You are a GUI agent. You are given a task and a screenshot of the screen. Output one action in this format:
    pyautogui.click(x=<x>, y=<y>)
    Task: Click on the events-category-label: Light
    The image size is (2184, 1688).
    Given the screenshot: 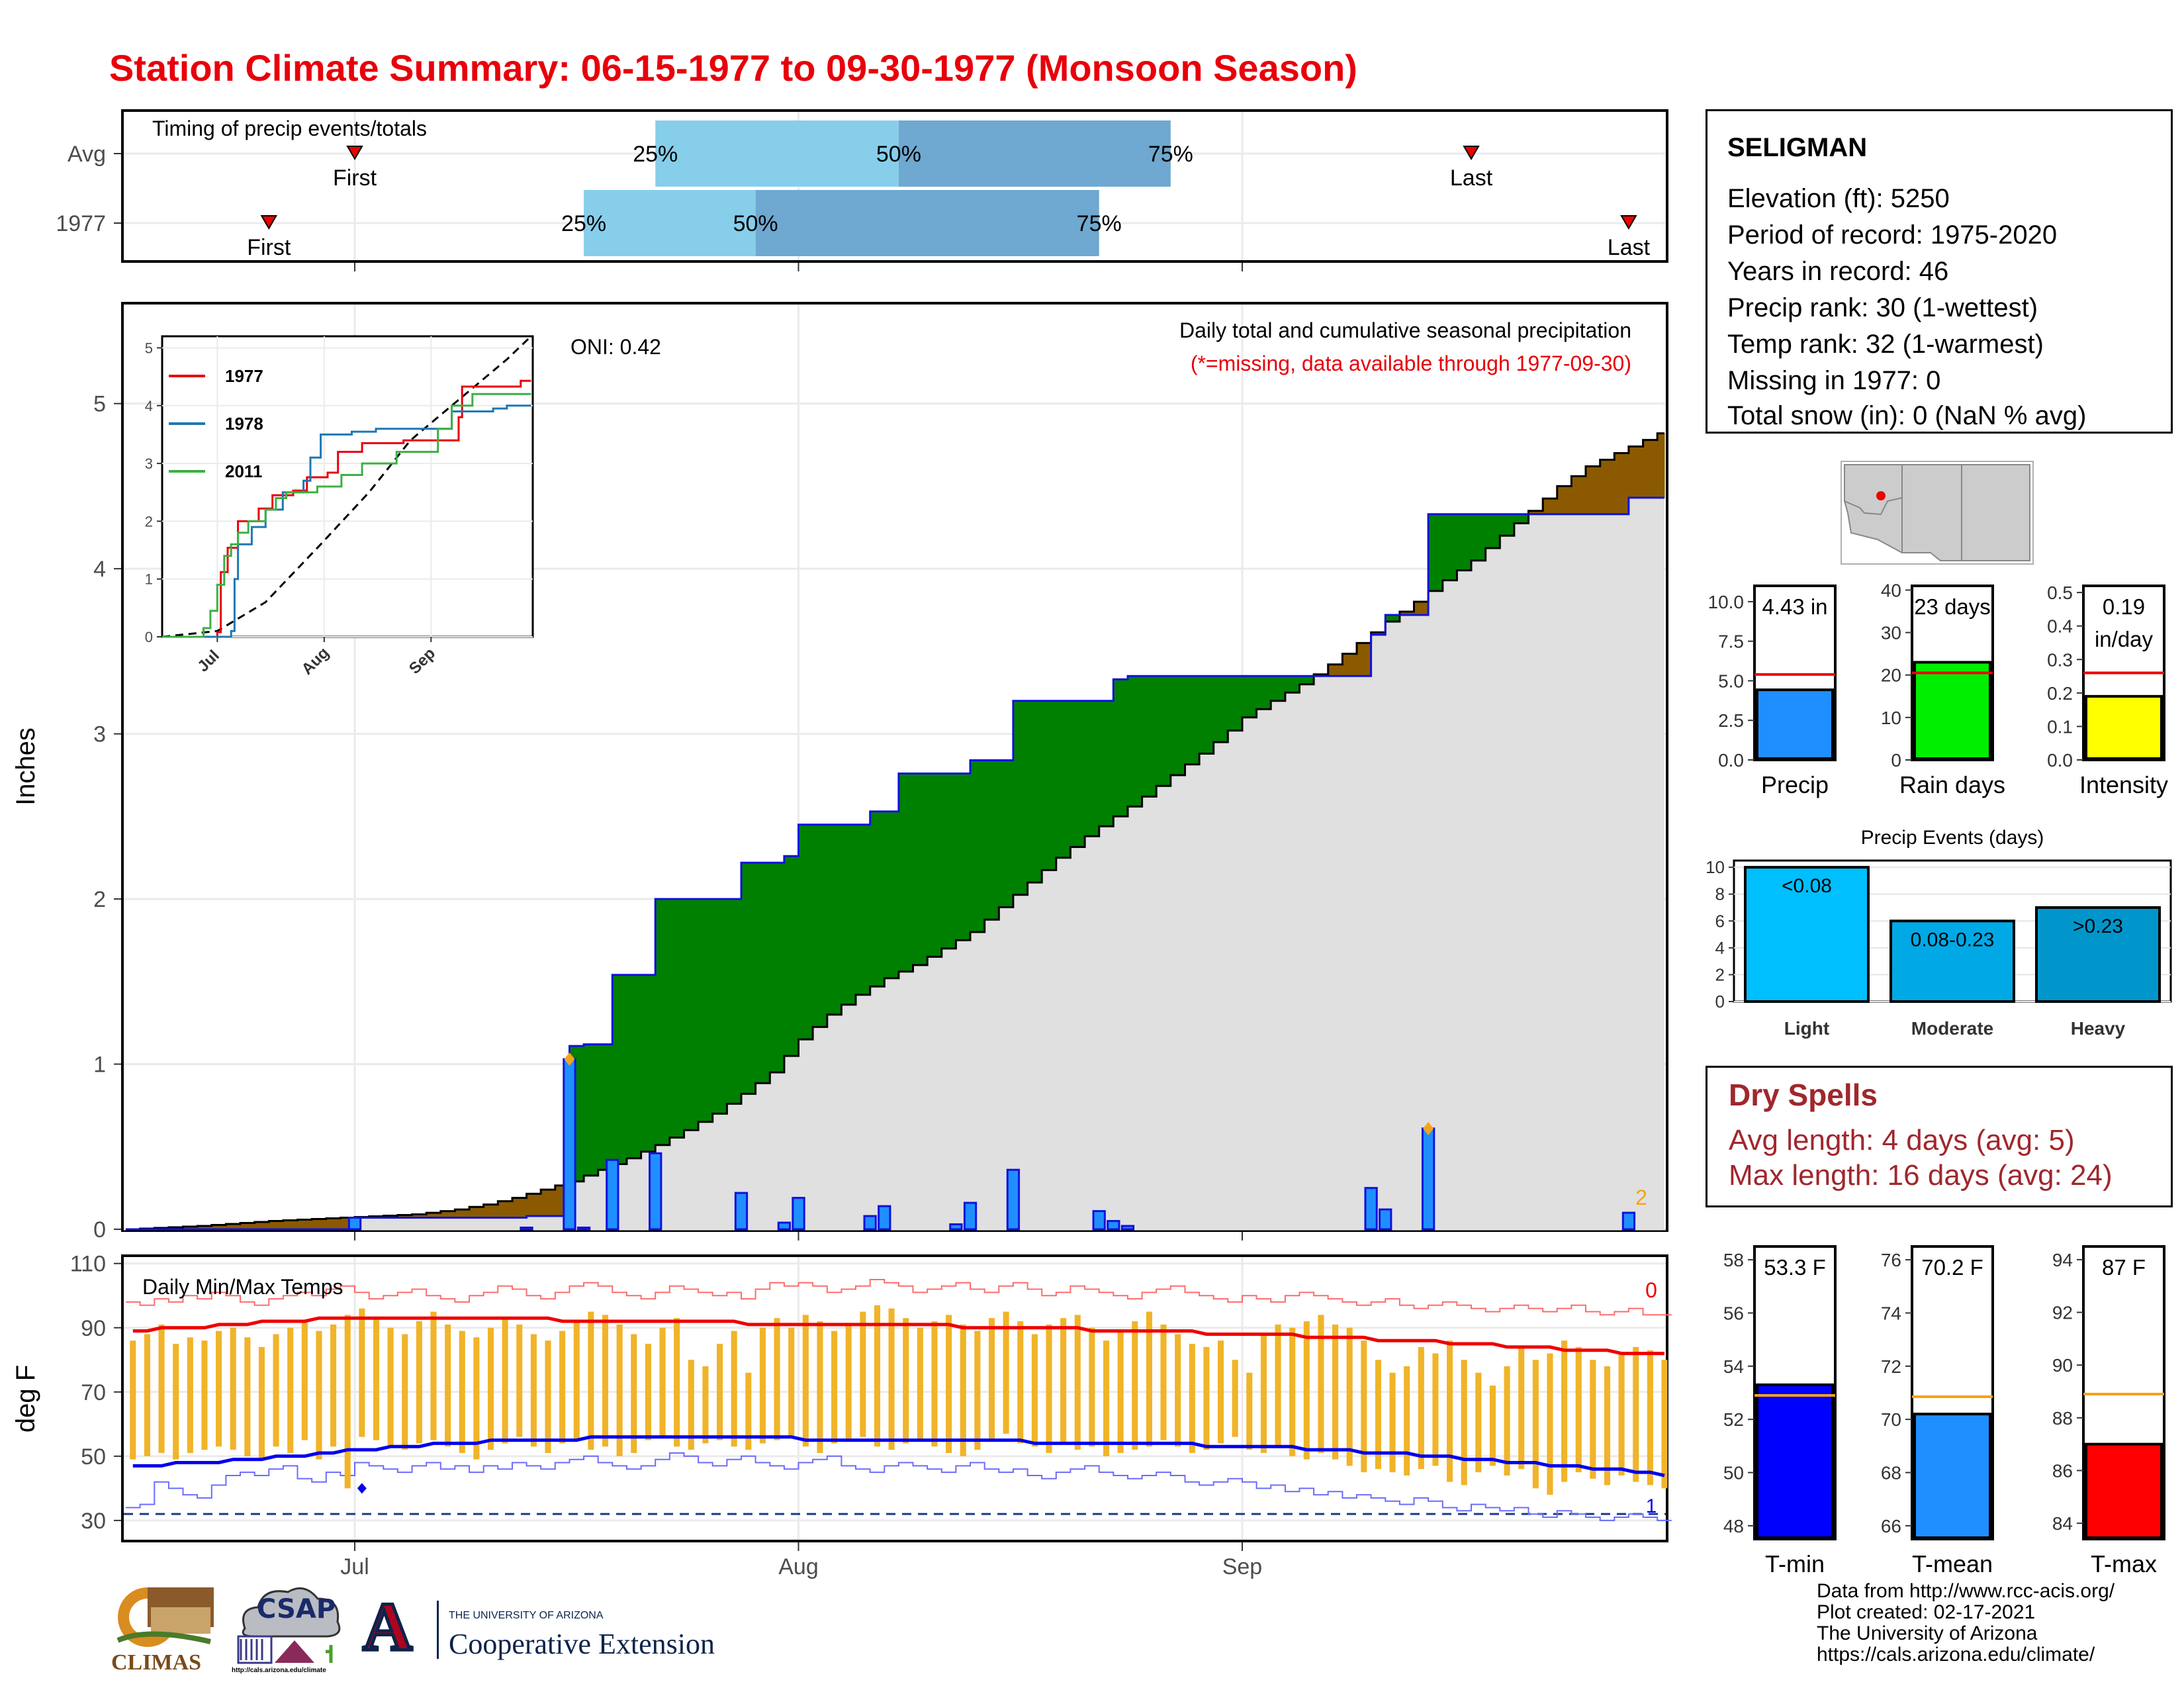 What is the action you would take?
    pyautogui.click(x=1806, y=1028)
    